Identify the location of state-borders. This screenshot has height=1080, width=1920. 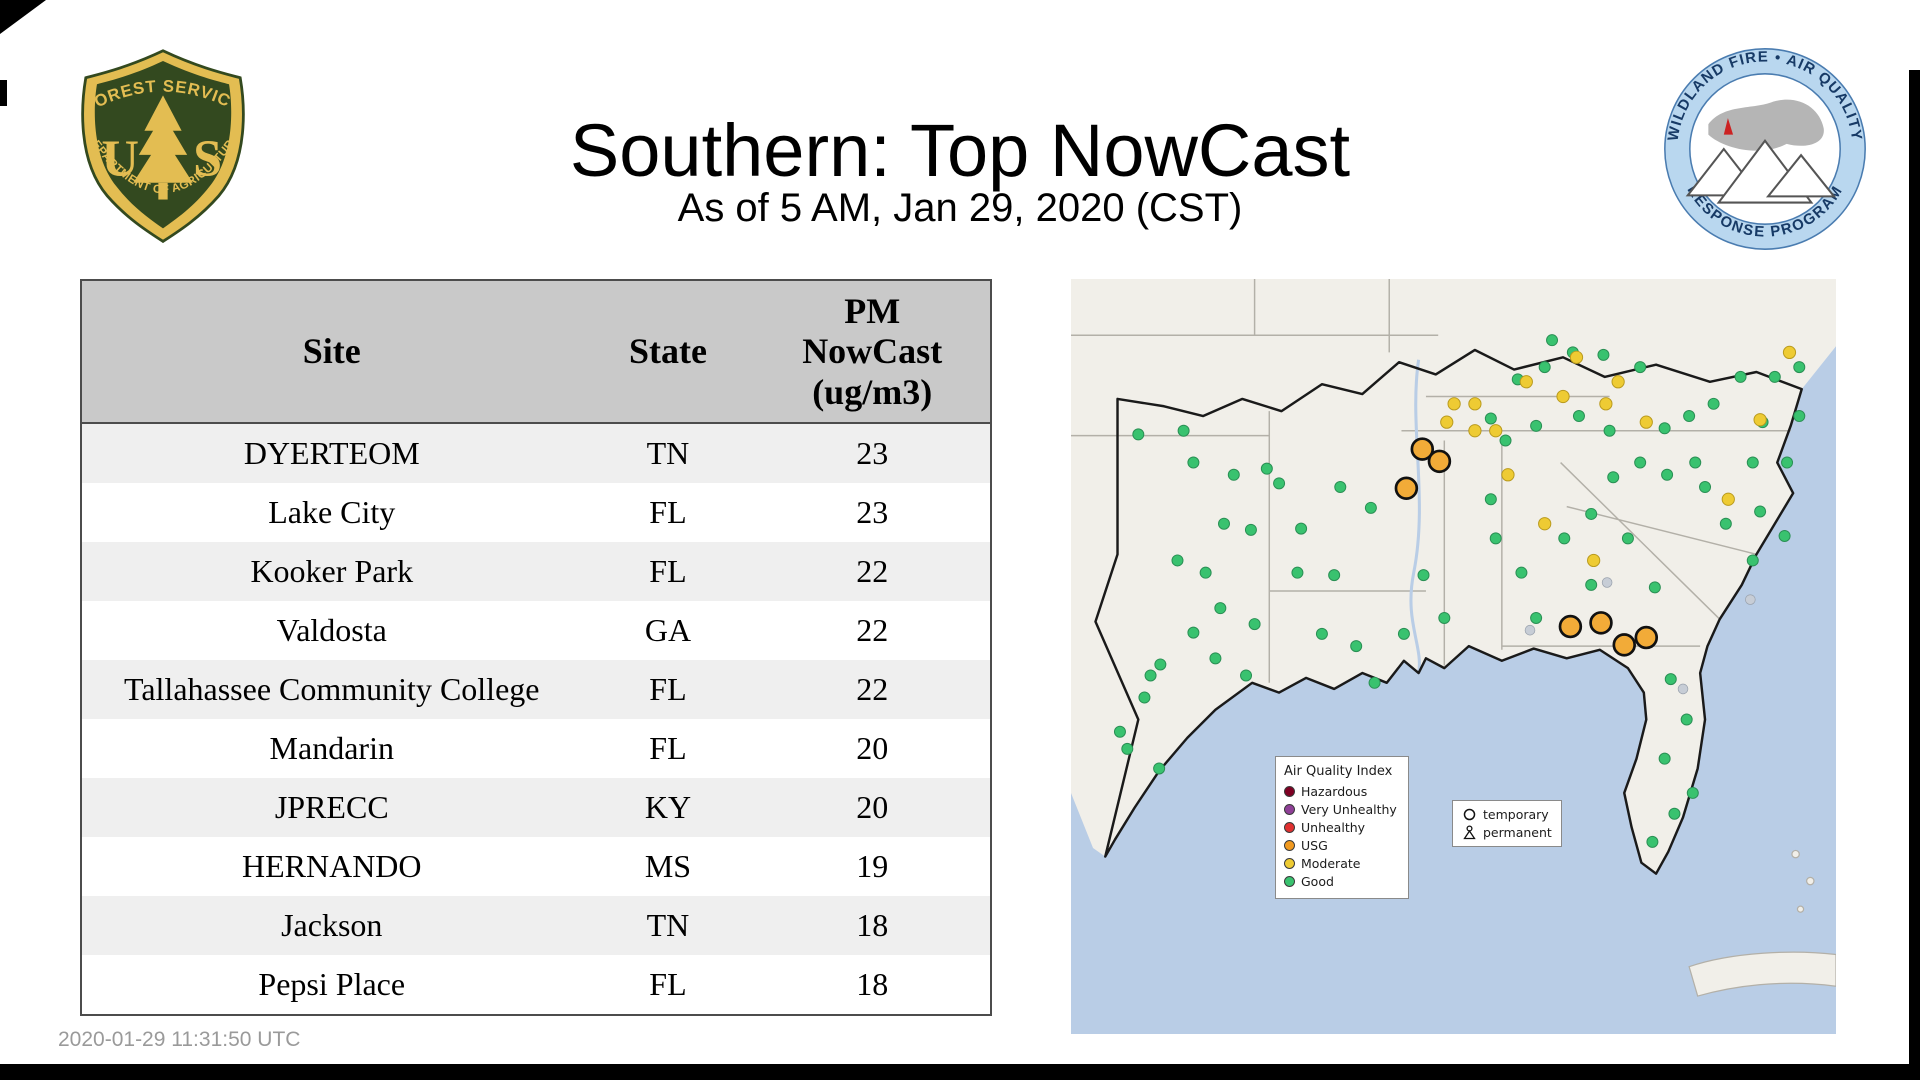
(1431, 481).